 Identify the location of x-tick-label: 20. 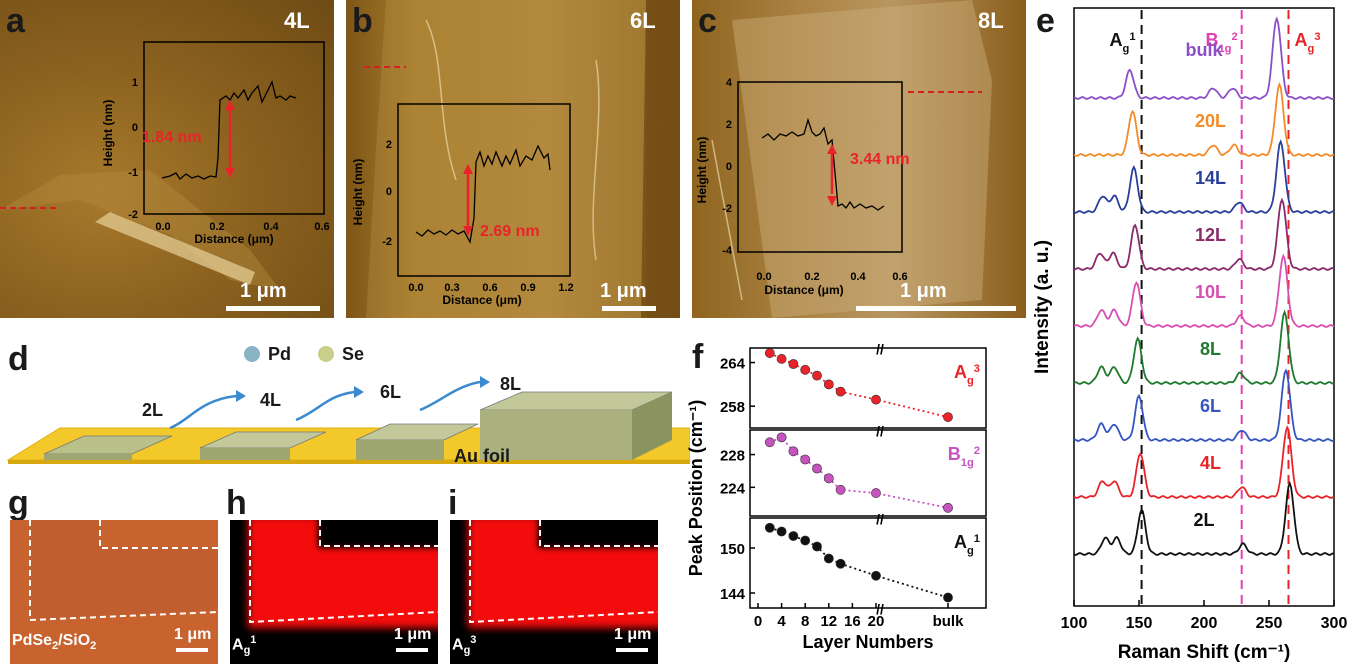
(876, 621).